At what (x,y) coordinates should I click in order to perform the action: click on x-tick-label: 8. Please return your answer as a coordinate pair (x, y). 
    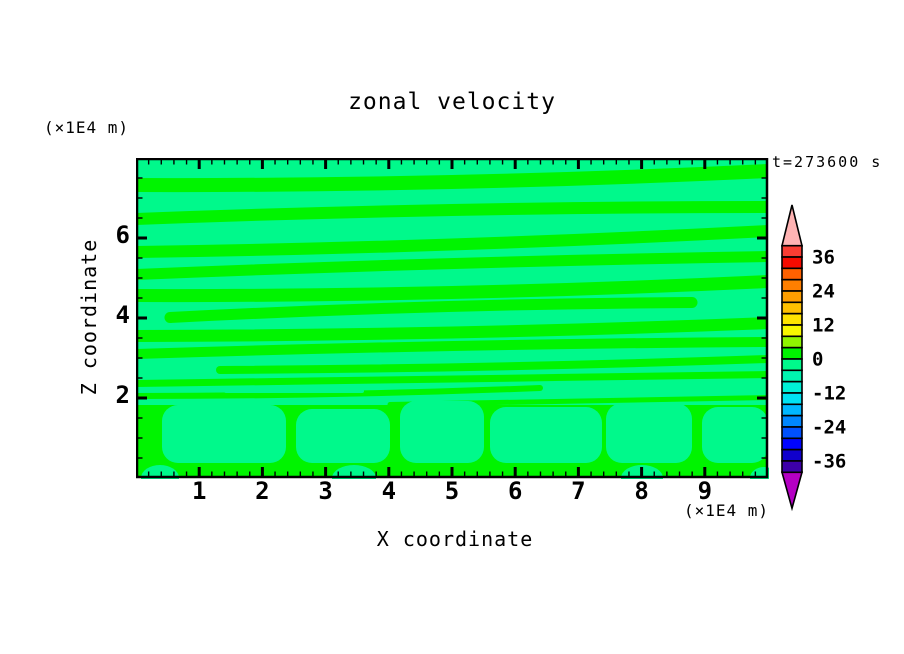
    Looking at the image, I should click on (641, 491).